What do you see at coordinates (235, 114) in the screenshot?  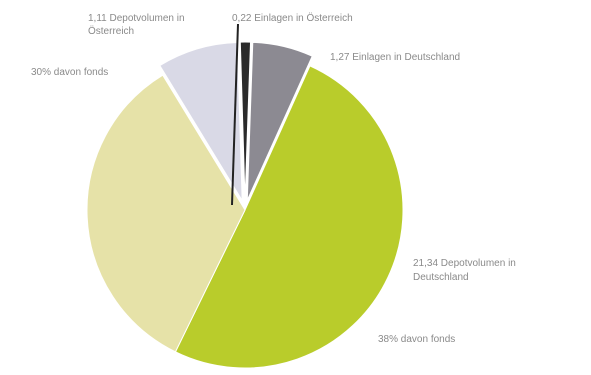 I see `leader-line-einlagen-at` at bounding box center [235, 114].